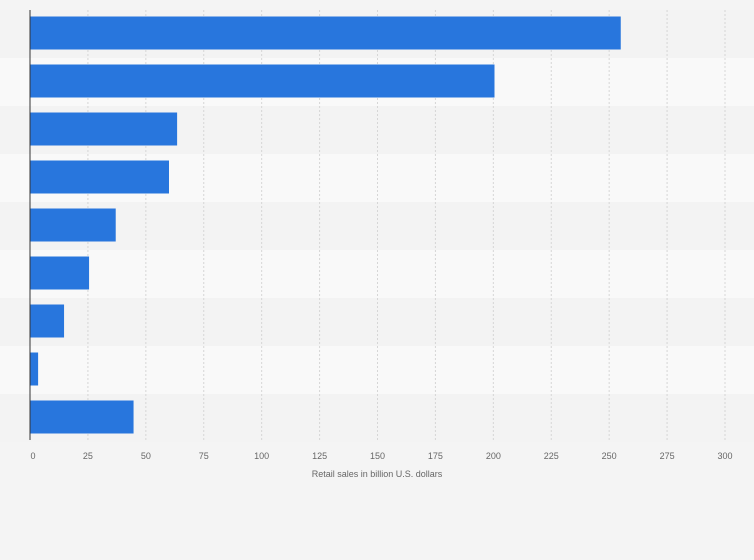  Describe the element at coordinates (261, 456) in the screenshot. I see `x-tick-label: 100` at that location.